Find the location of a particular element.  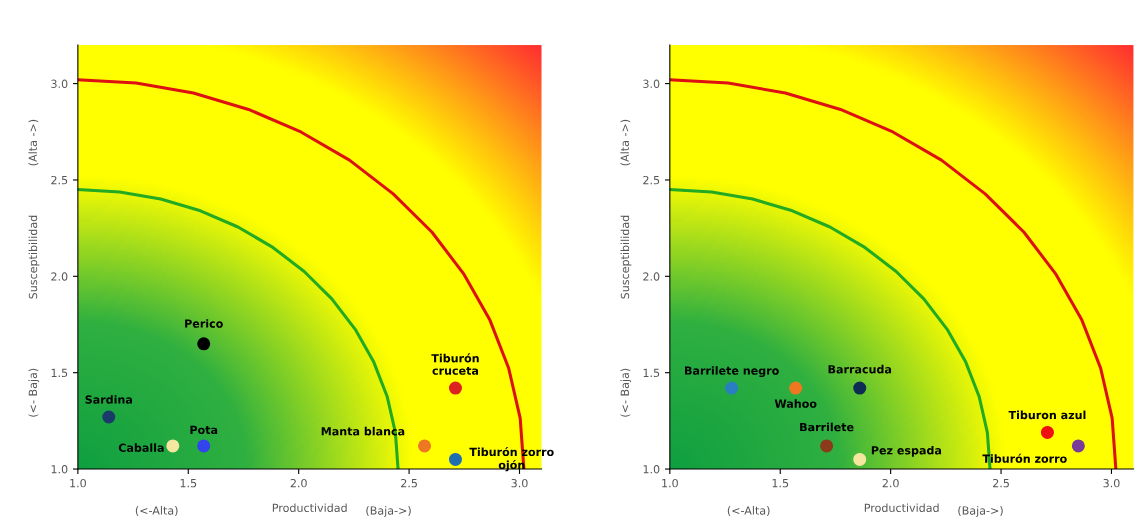

series-label: Wahoo is located at coordinates (795, 403).